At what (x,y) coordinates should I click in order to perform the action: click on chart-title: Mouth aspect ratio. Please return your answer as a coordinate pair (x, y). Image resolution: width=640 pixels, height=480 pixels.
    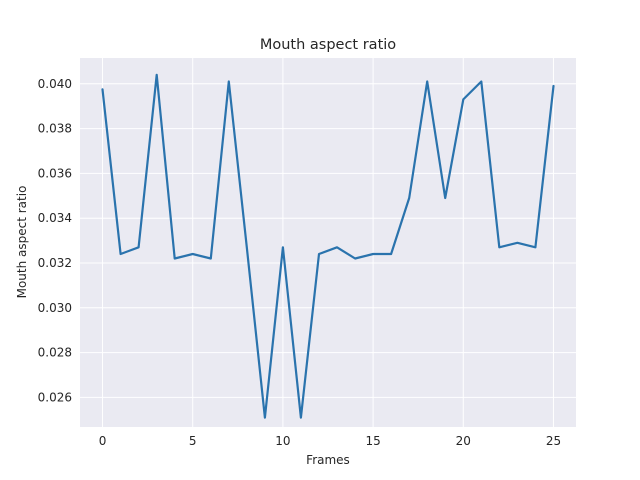
    Looking at the image, I should click on (328, 45).